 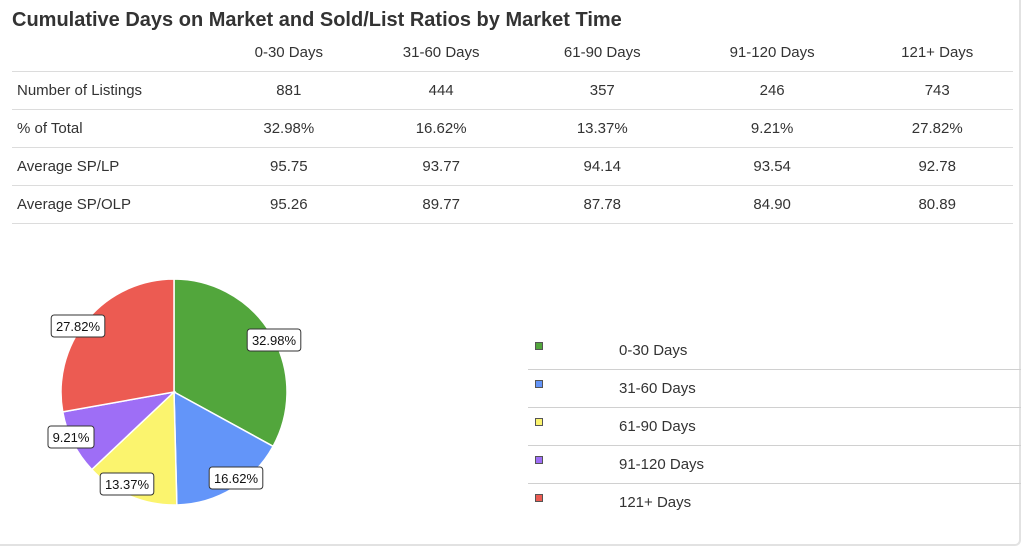 What do you see at coordinates (289, 53) in the screenshot?
I see `column-header: 0-30 Days` at bounding box center [289, 53].